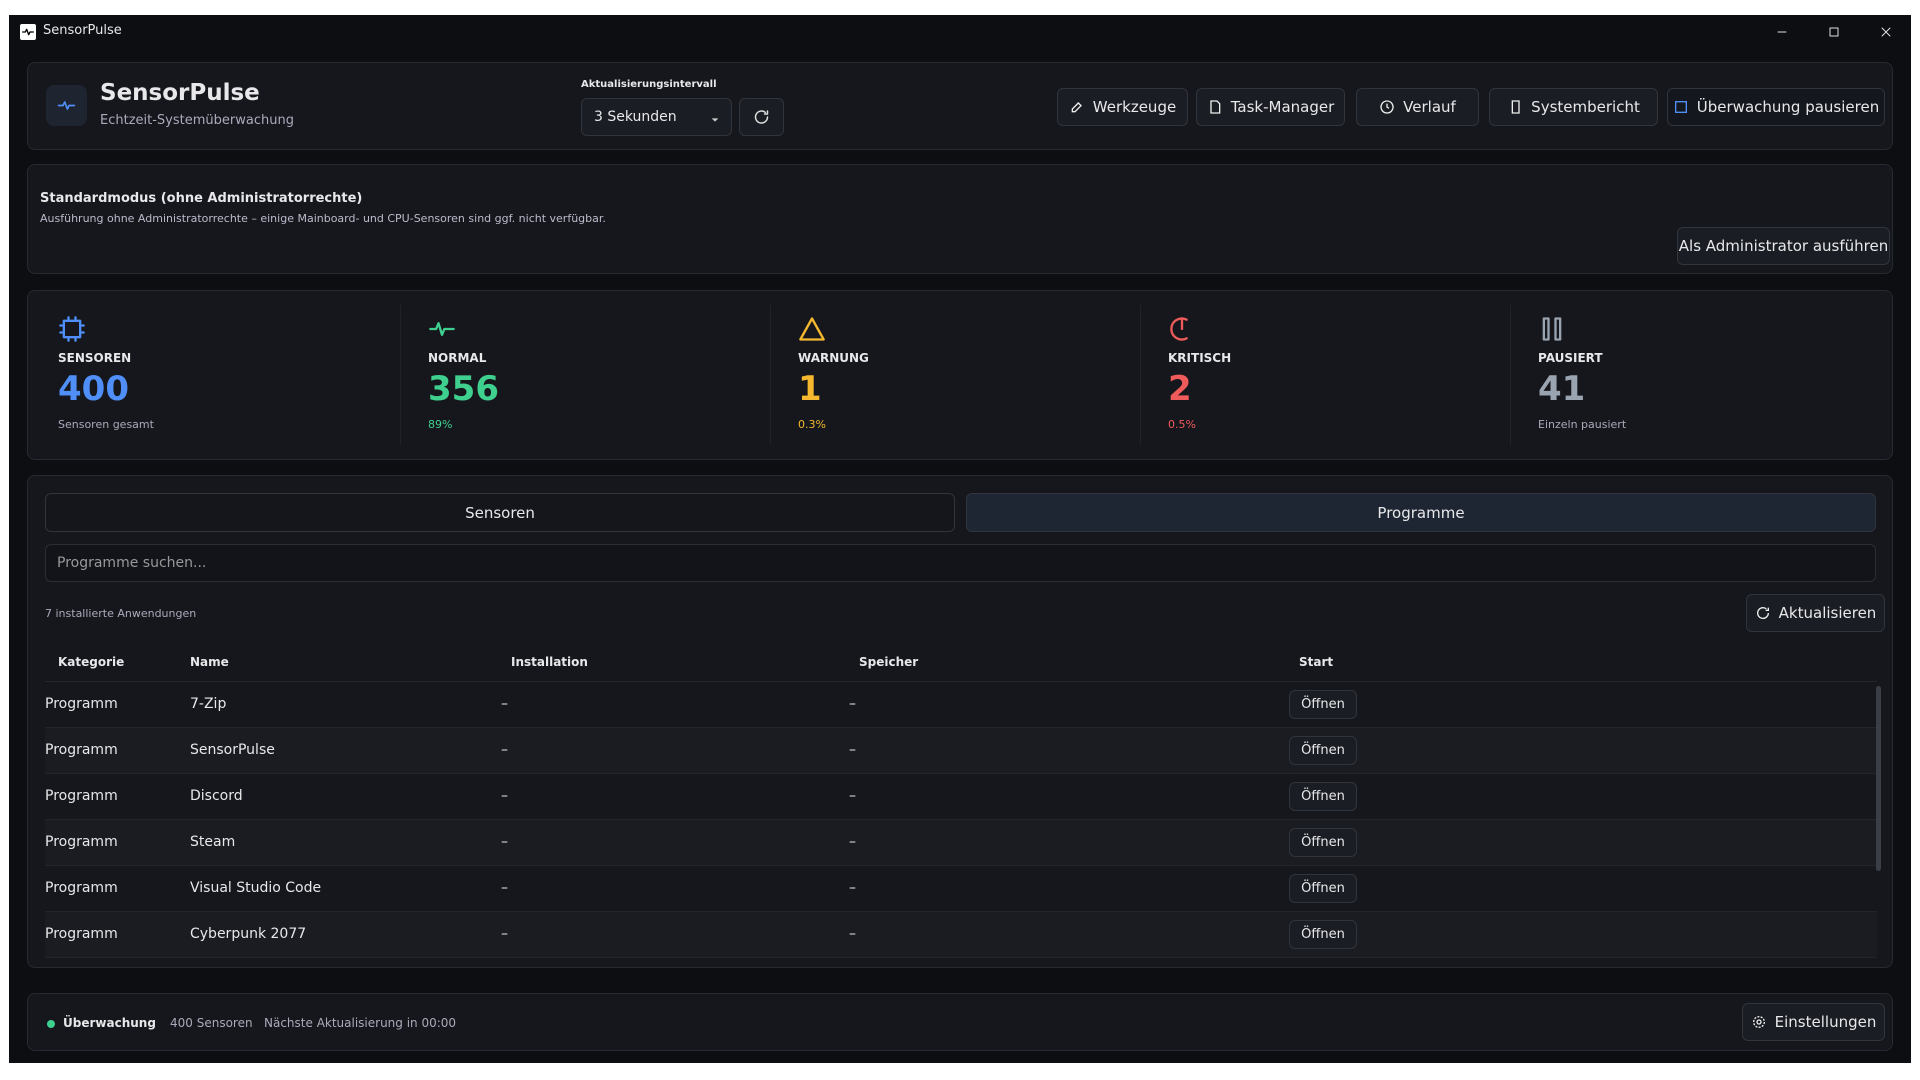 This screenshot has width=1920, height=1080. I want to click on stat-label: KRITISCH, so click(1200, 358).